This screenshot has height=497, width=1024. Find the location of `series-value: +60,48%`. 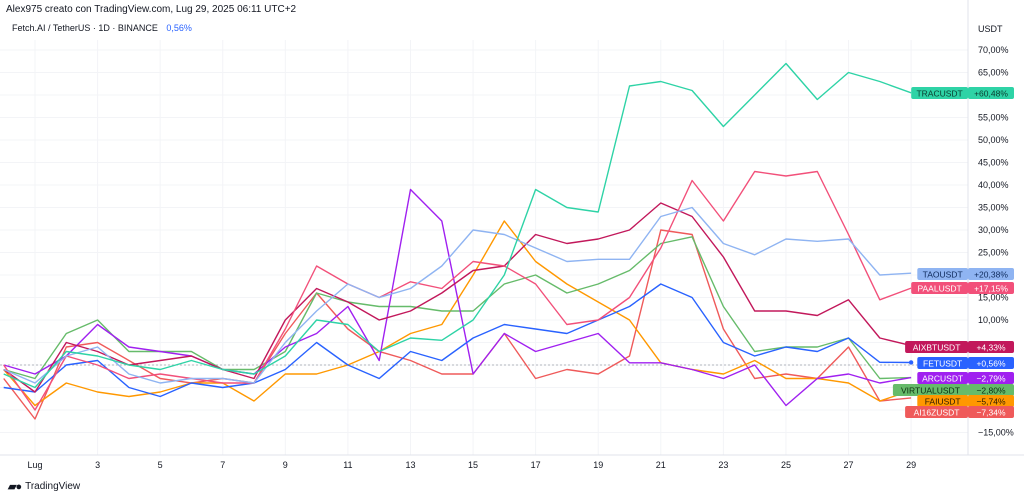

series-value: +60,48% is located at coordinates (991, 94).